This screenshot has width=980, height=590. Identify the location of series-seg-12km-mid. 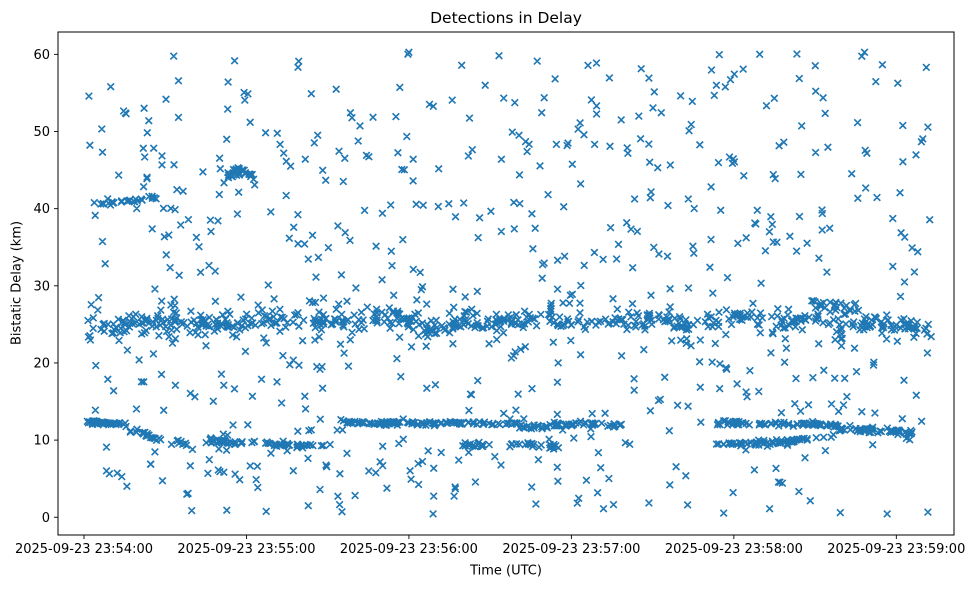
(432, 423).